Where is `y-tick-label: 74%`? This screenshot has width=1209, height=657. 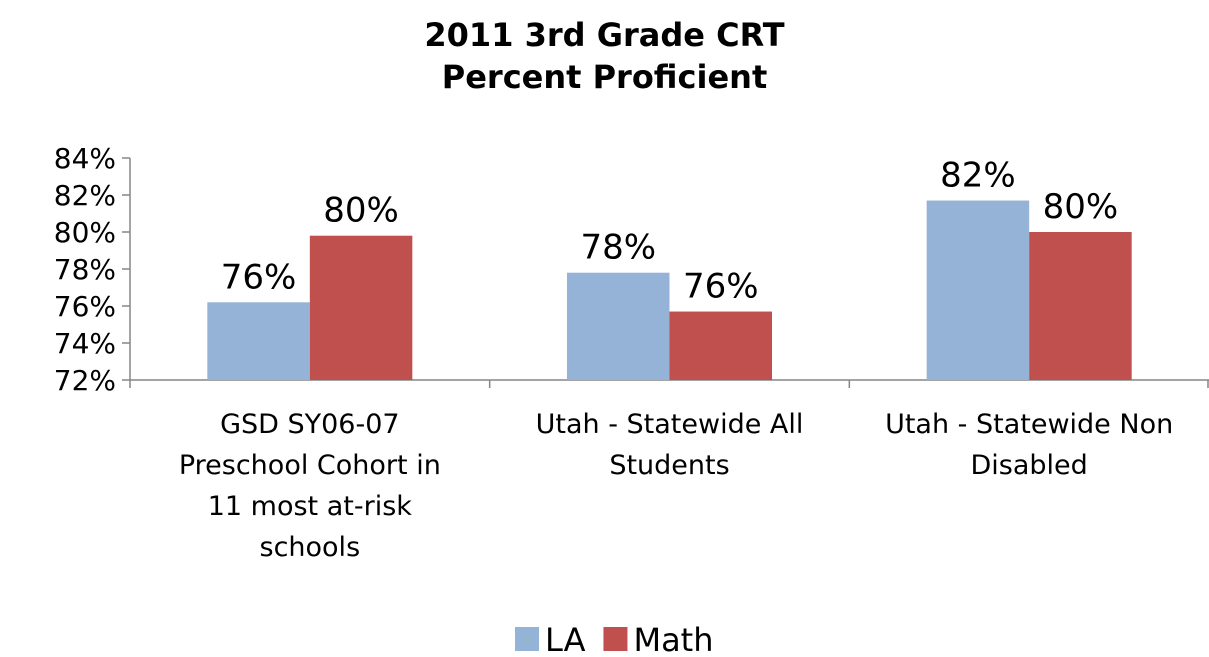
y-tick-label: 74% is located at coordinates (85, 343).